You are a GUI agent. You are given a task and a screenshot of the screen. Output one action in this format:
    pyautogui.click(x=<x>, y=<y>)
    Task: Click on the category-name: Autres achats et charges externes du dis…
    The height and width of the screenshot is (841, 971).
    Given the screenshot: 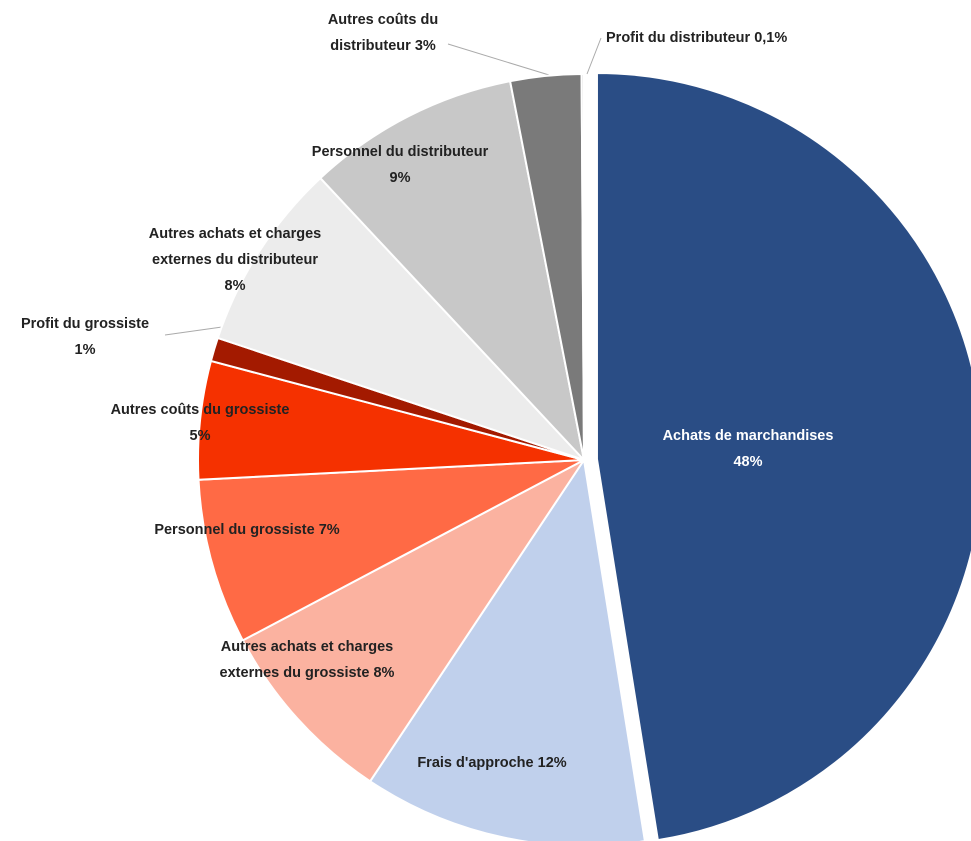 What is the action you would take?
    pyautogui.click(x=235, y=247)
    